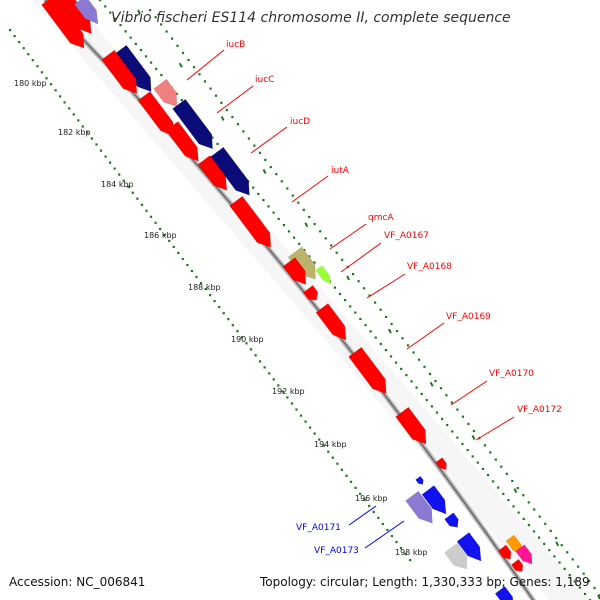 This screenshot has width=600, height=600. I want to click on tick-label: 194 kbp, so click(330, 444).